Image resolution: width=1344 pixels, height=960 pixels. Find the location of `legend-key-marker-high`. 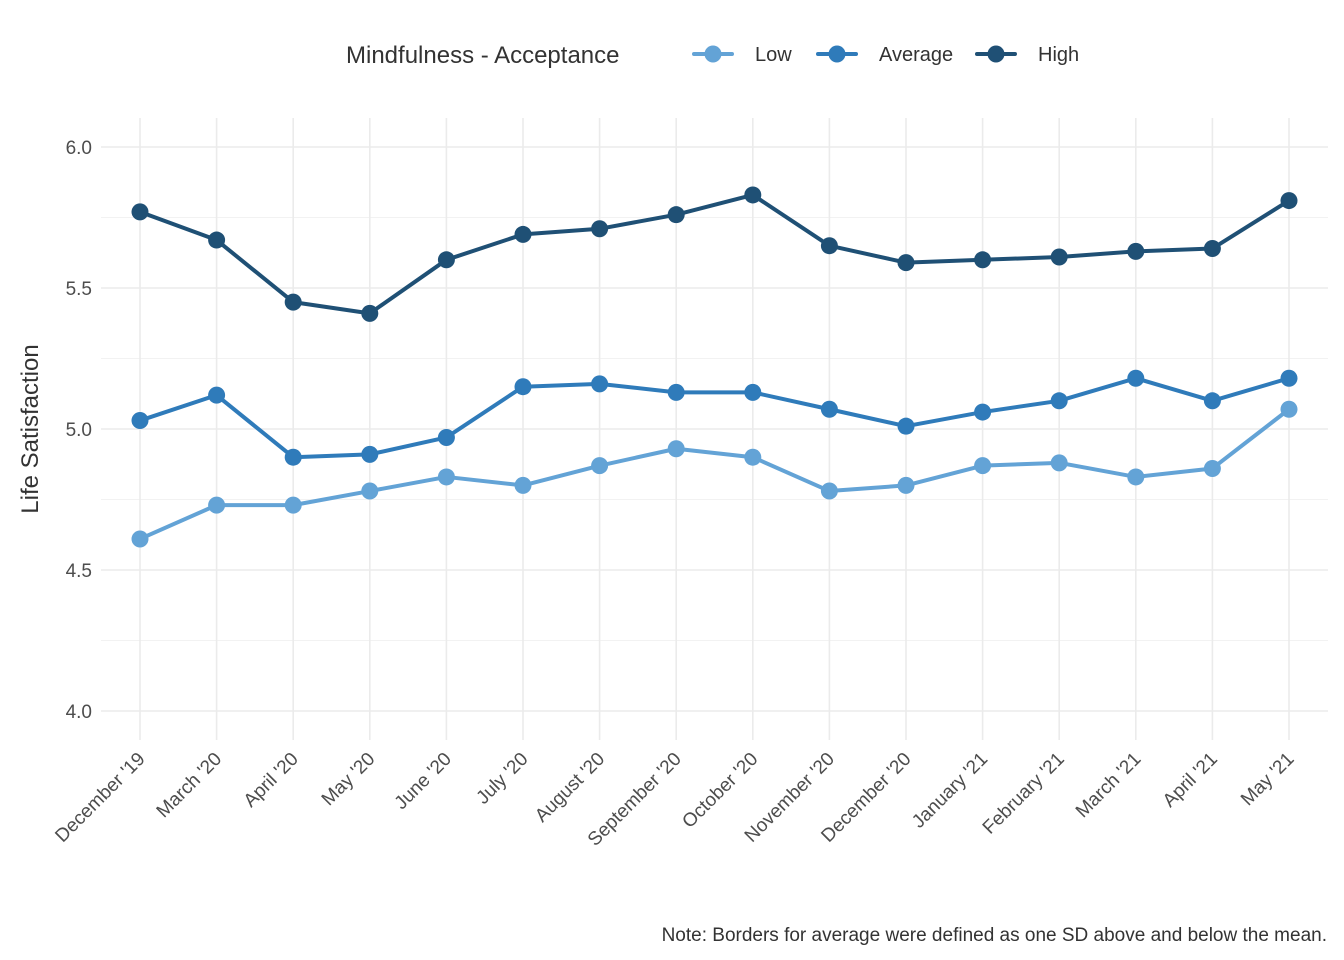

legend-key-marker-high is located at coordinates (996, 54).